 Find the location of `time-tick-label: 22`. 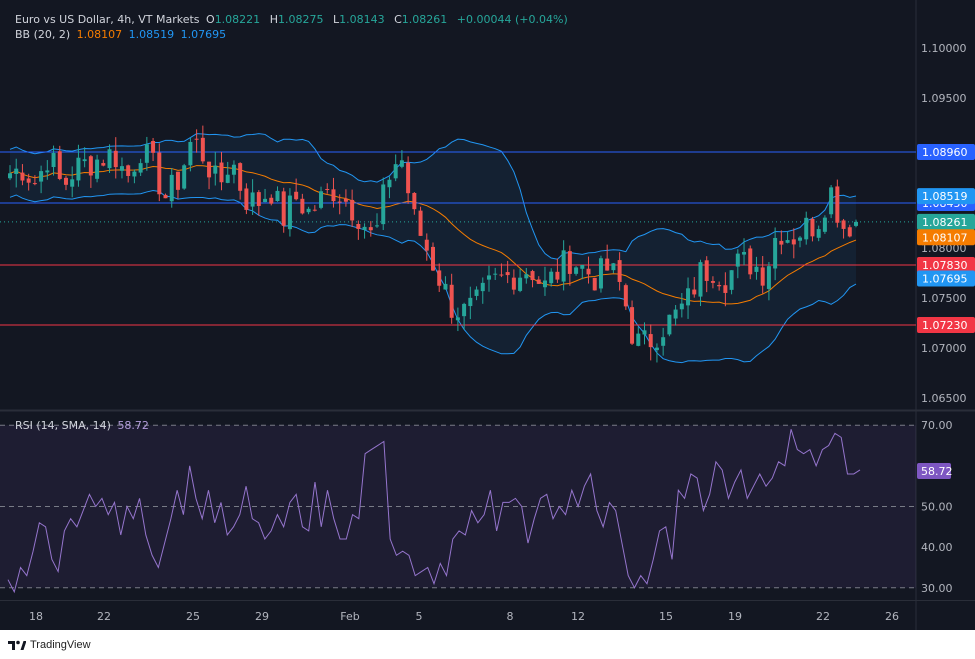

time-tick-label: 22 is located at coordinates (104, 616).